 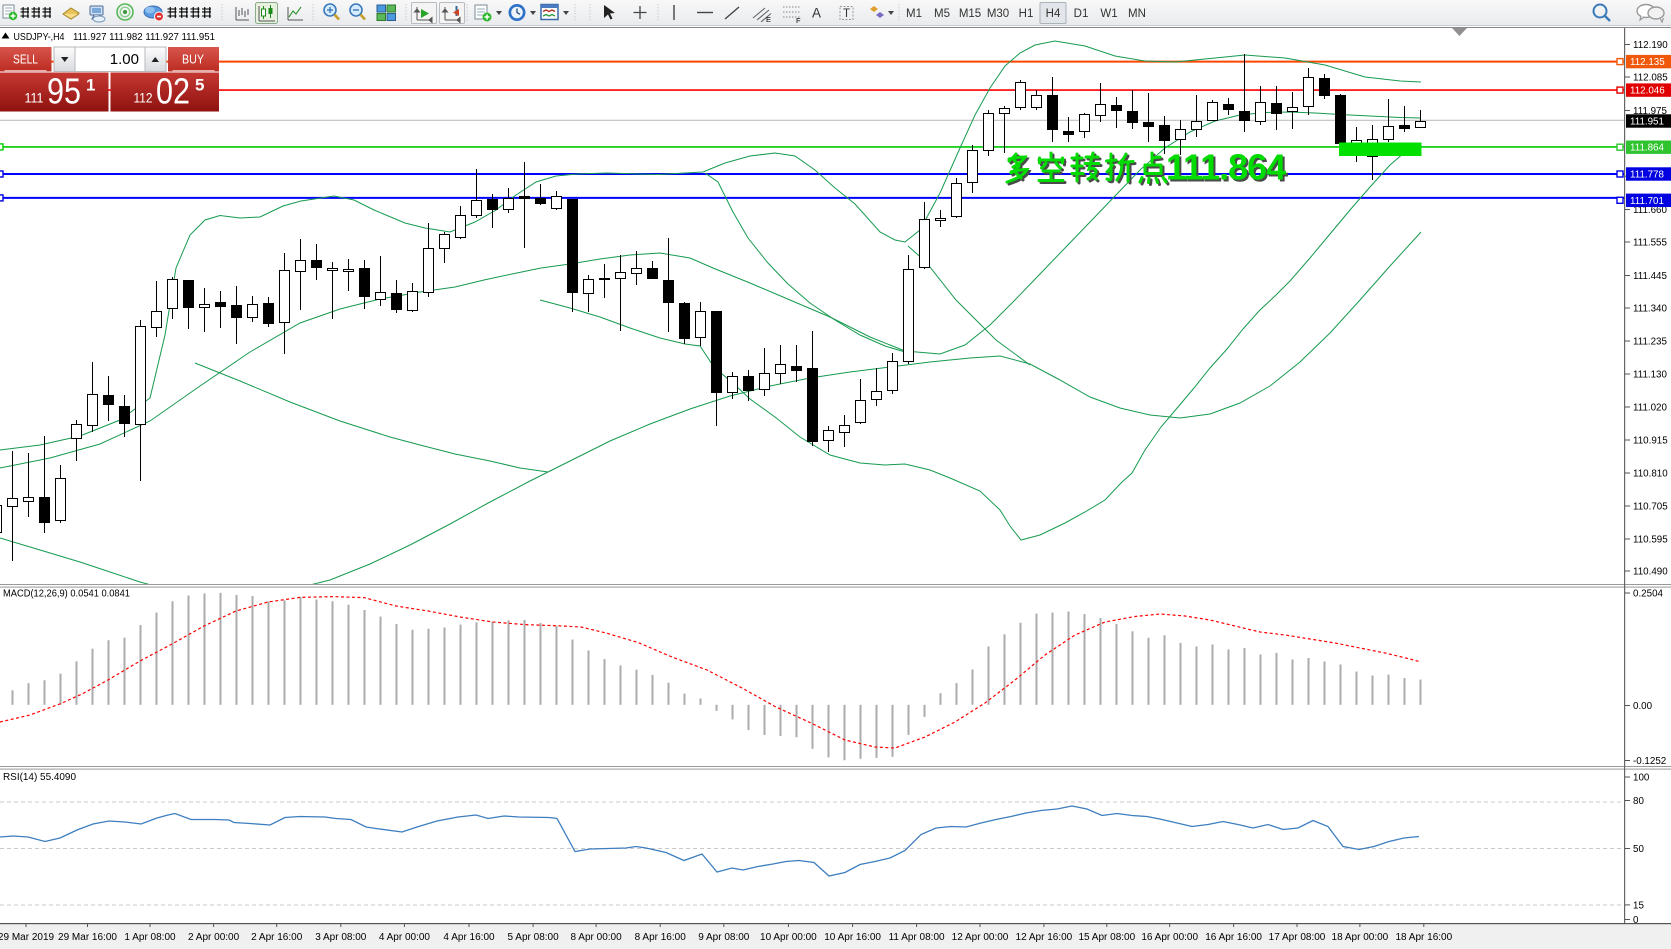 I want to click on svg-text: 9 Apr 08:00, so click(x=724, y=937).